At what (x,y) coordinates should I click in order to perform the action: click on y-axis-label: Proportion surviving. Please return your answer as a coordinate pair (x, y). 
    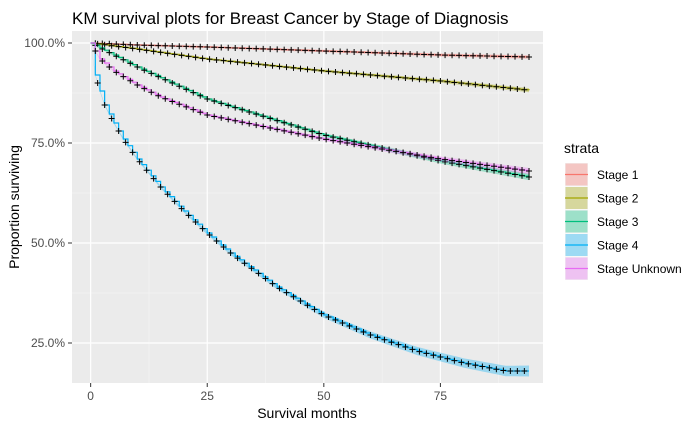
    Looking at the image, I should click on (14, 207).